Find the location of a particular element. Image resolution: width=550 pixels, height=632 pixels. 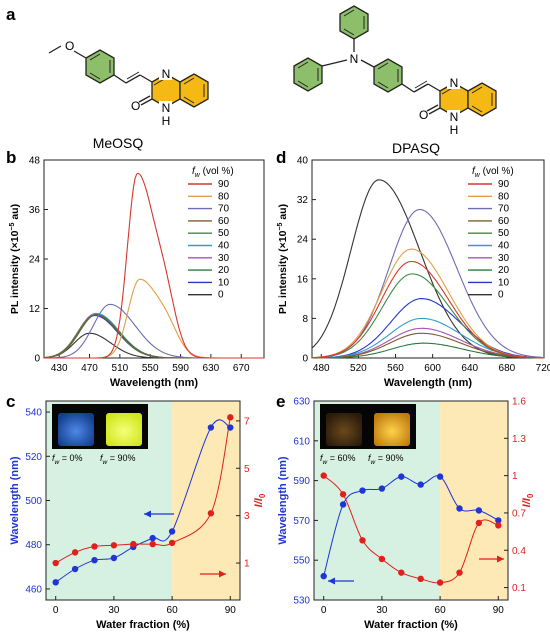

legend-title: fw (vol %) is located at coordinates (493, 172).